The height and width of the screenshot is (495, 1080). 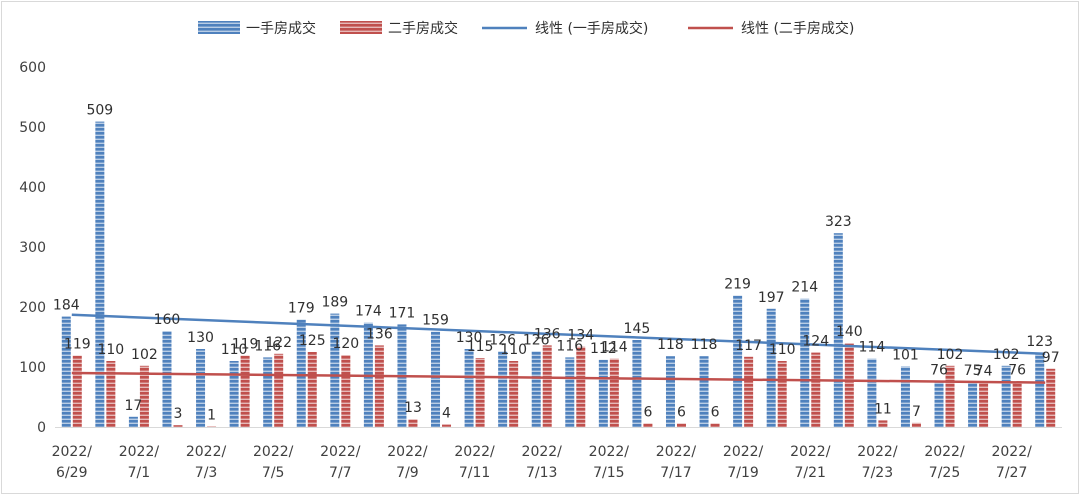 I want to click on data-label-new-home: 17, so click(x=134, y=406).